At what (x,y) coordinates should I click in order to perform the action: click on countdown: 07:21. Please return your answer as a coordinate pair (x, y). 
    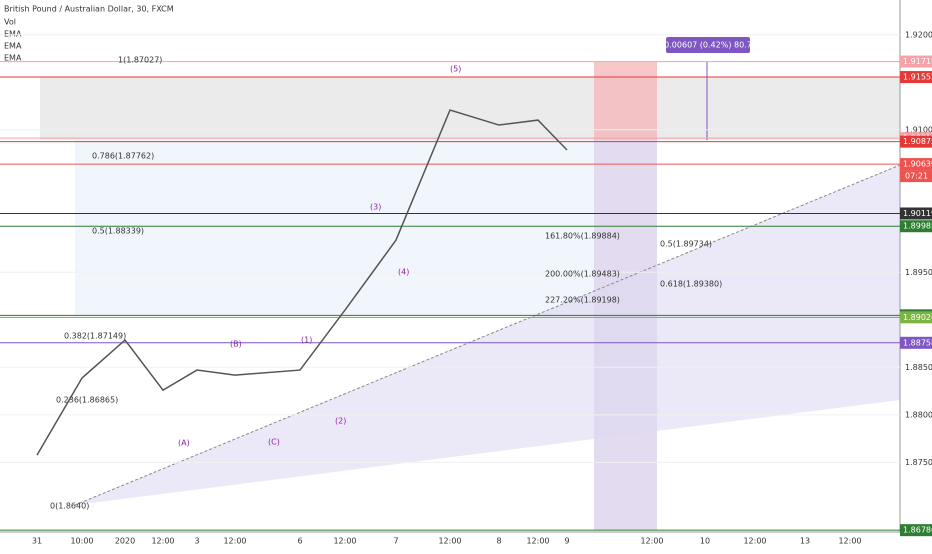
    Looking at the image, I should click on (916, 176).